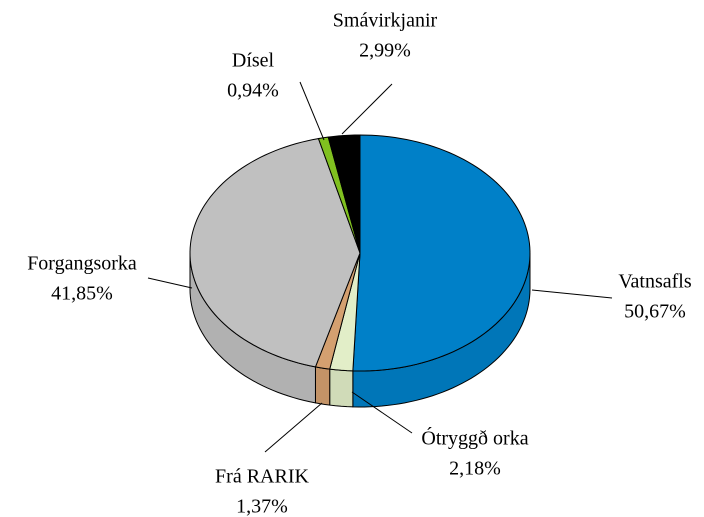 The height and width of the screenshot is (517, 704). I want to click on slice-label: Smávirkjanir, so click(385, 21).